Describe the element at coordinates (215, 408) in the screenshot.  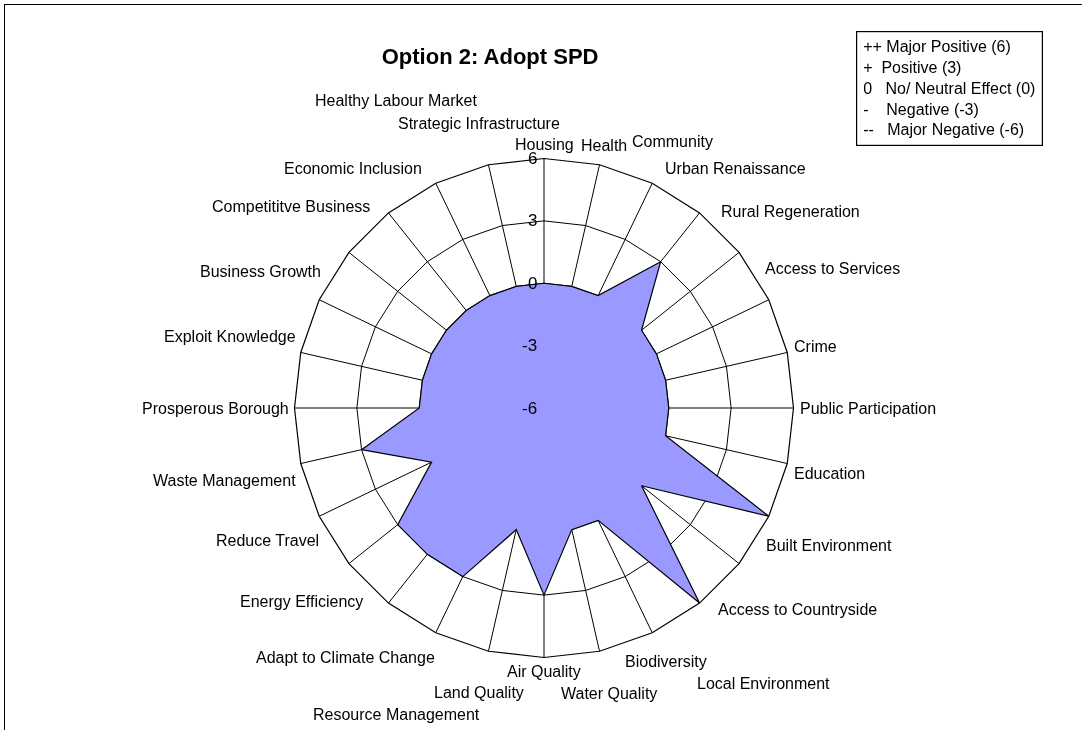
I see `spoke-label: Prosperous Borough` at that location.